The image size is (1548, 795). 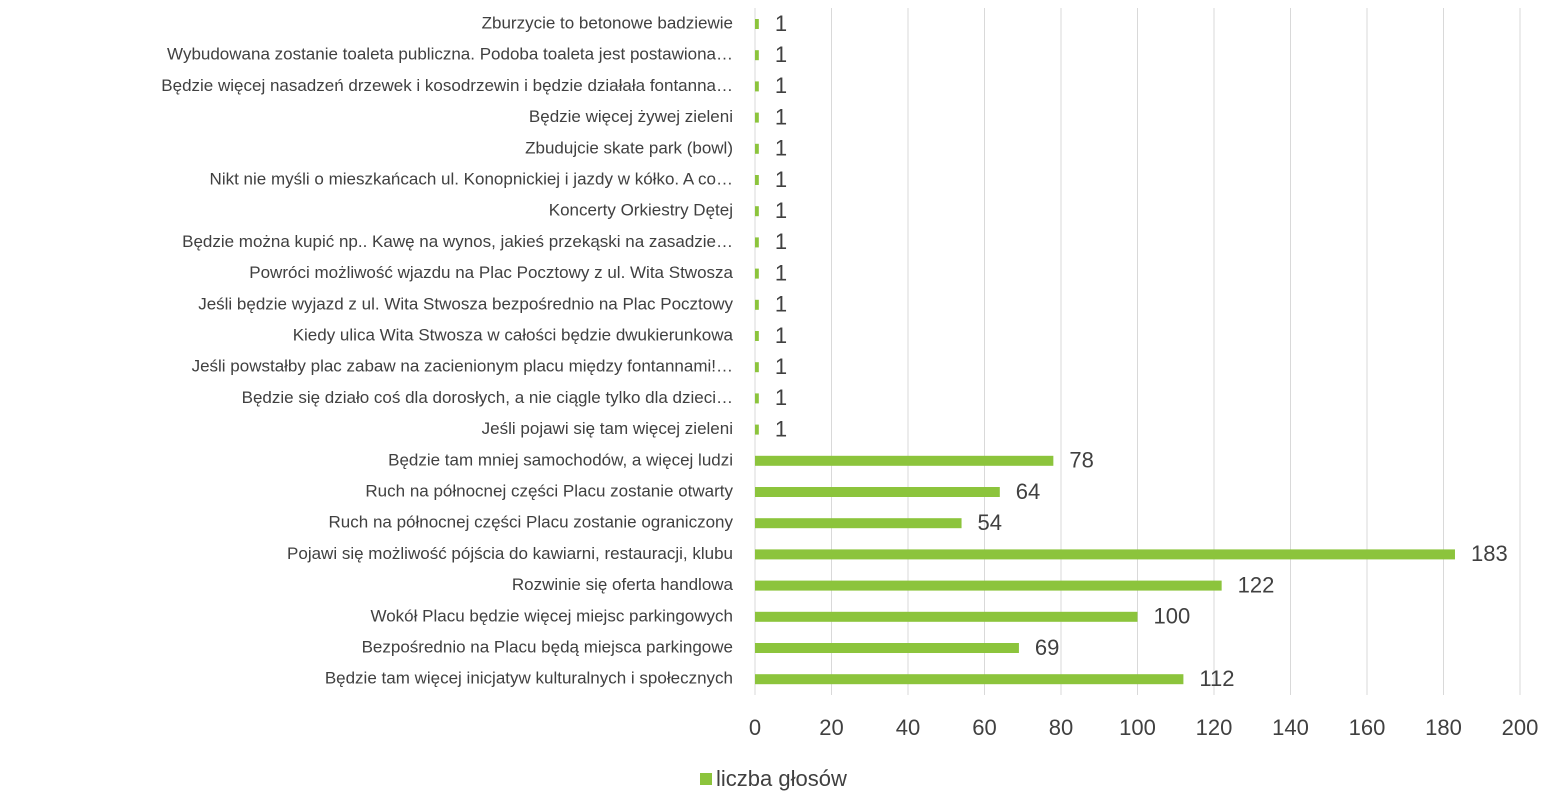 I want to click on x-tick-label: 100, so click(x=1137, y=727).